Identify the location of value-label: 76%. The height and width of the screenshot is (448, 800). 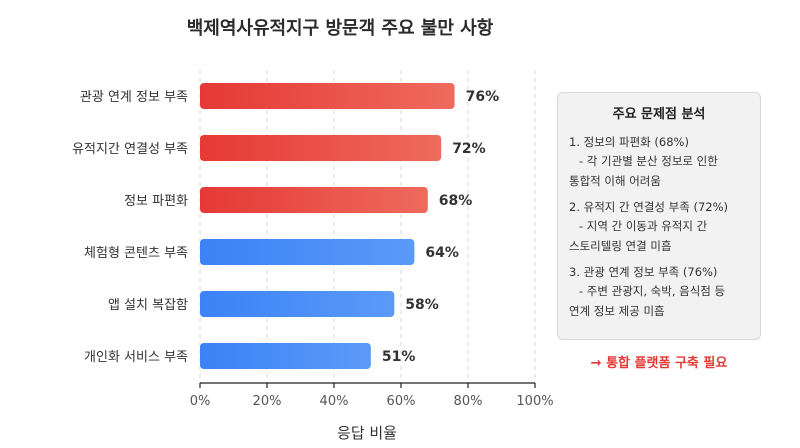
(483, 97).